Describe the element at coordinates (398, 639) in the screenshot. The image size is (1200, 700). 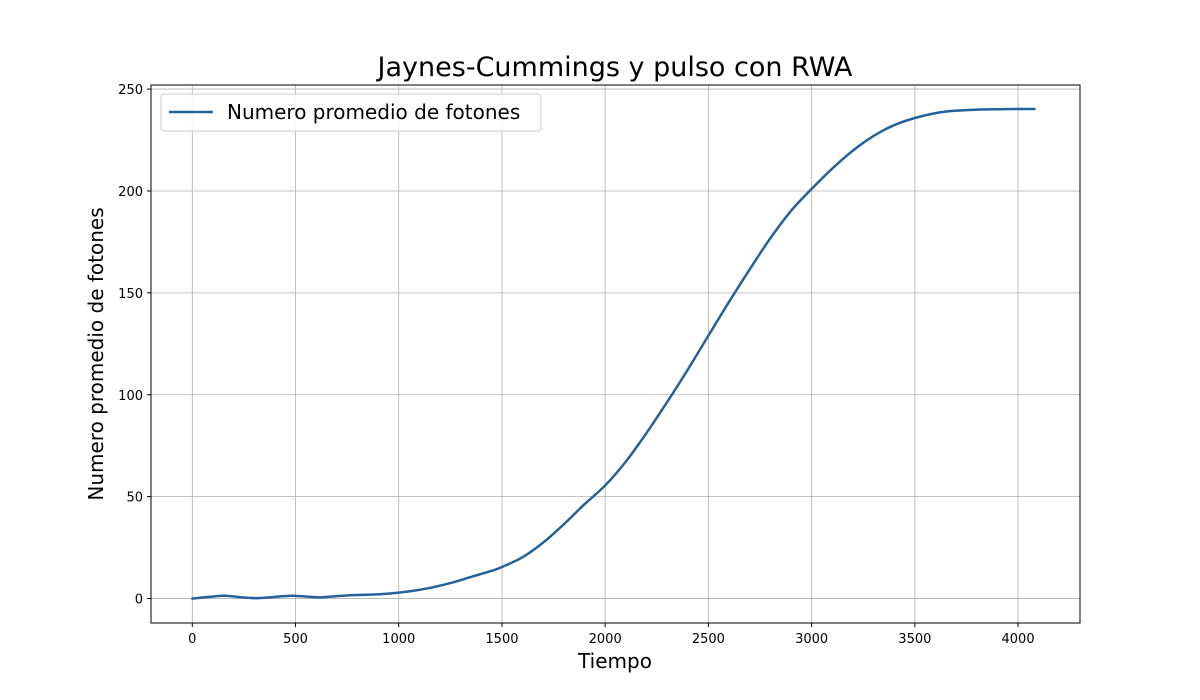
I see `x-tick-label: 1000` at that location.